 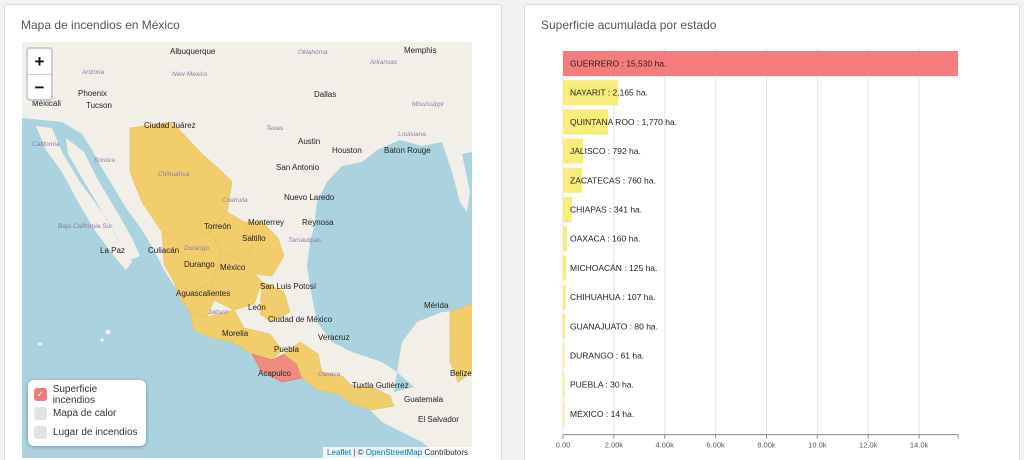 I want to click on map-region-label: Louisiana, so click(x=412, y=134).